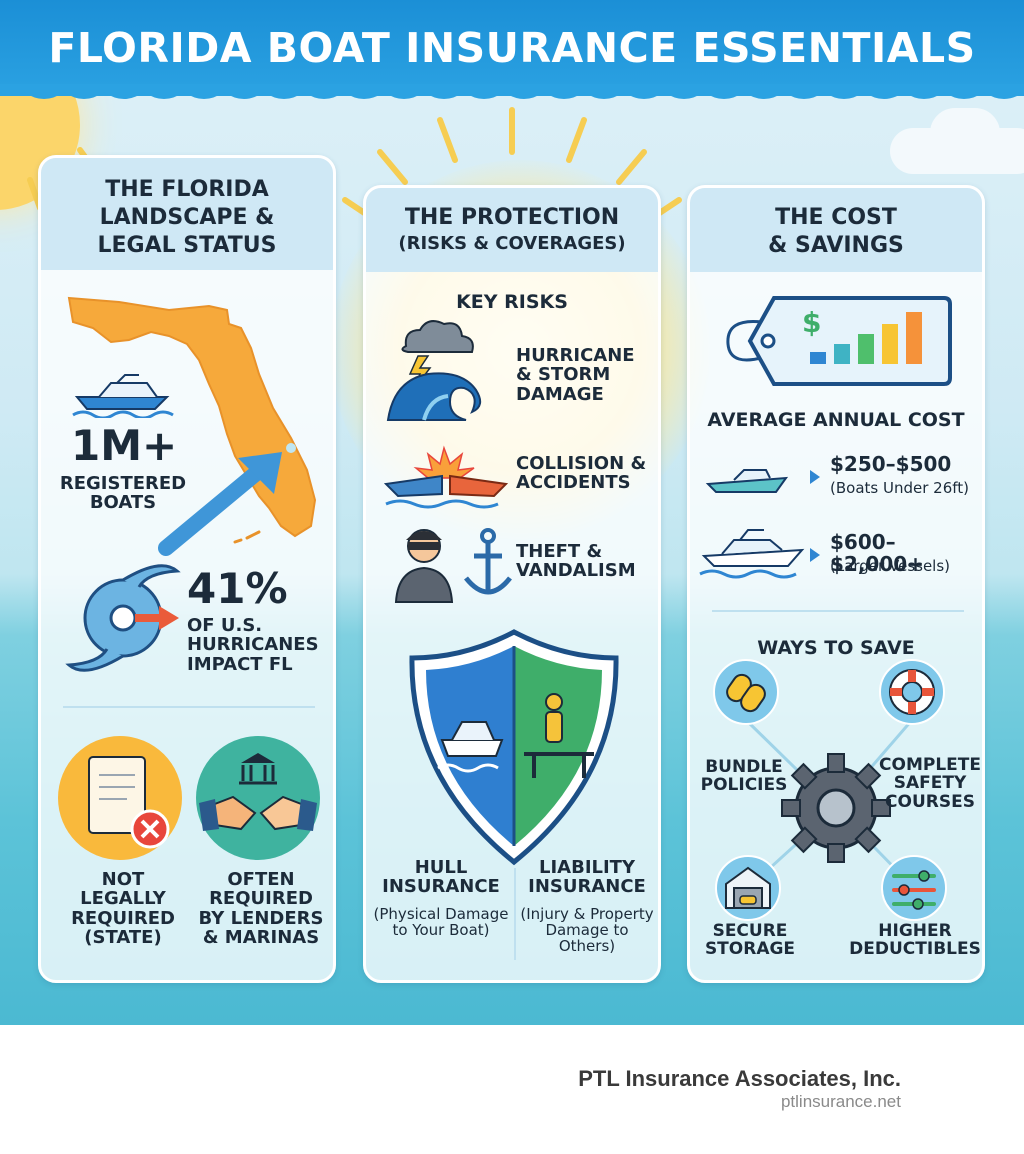 This screenshot has height=1154, width=1024. I want to click on save-storage-label: SECURE STORAGE, so click(750, 940).